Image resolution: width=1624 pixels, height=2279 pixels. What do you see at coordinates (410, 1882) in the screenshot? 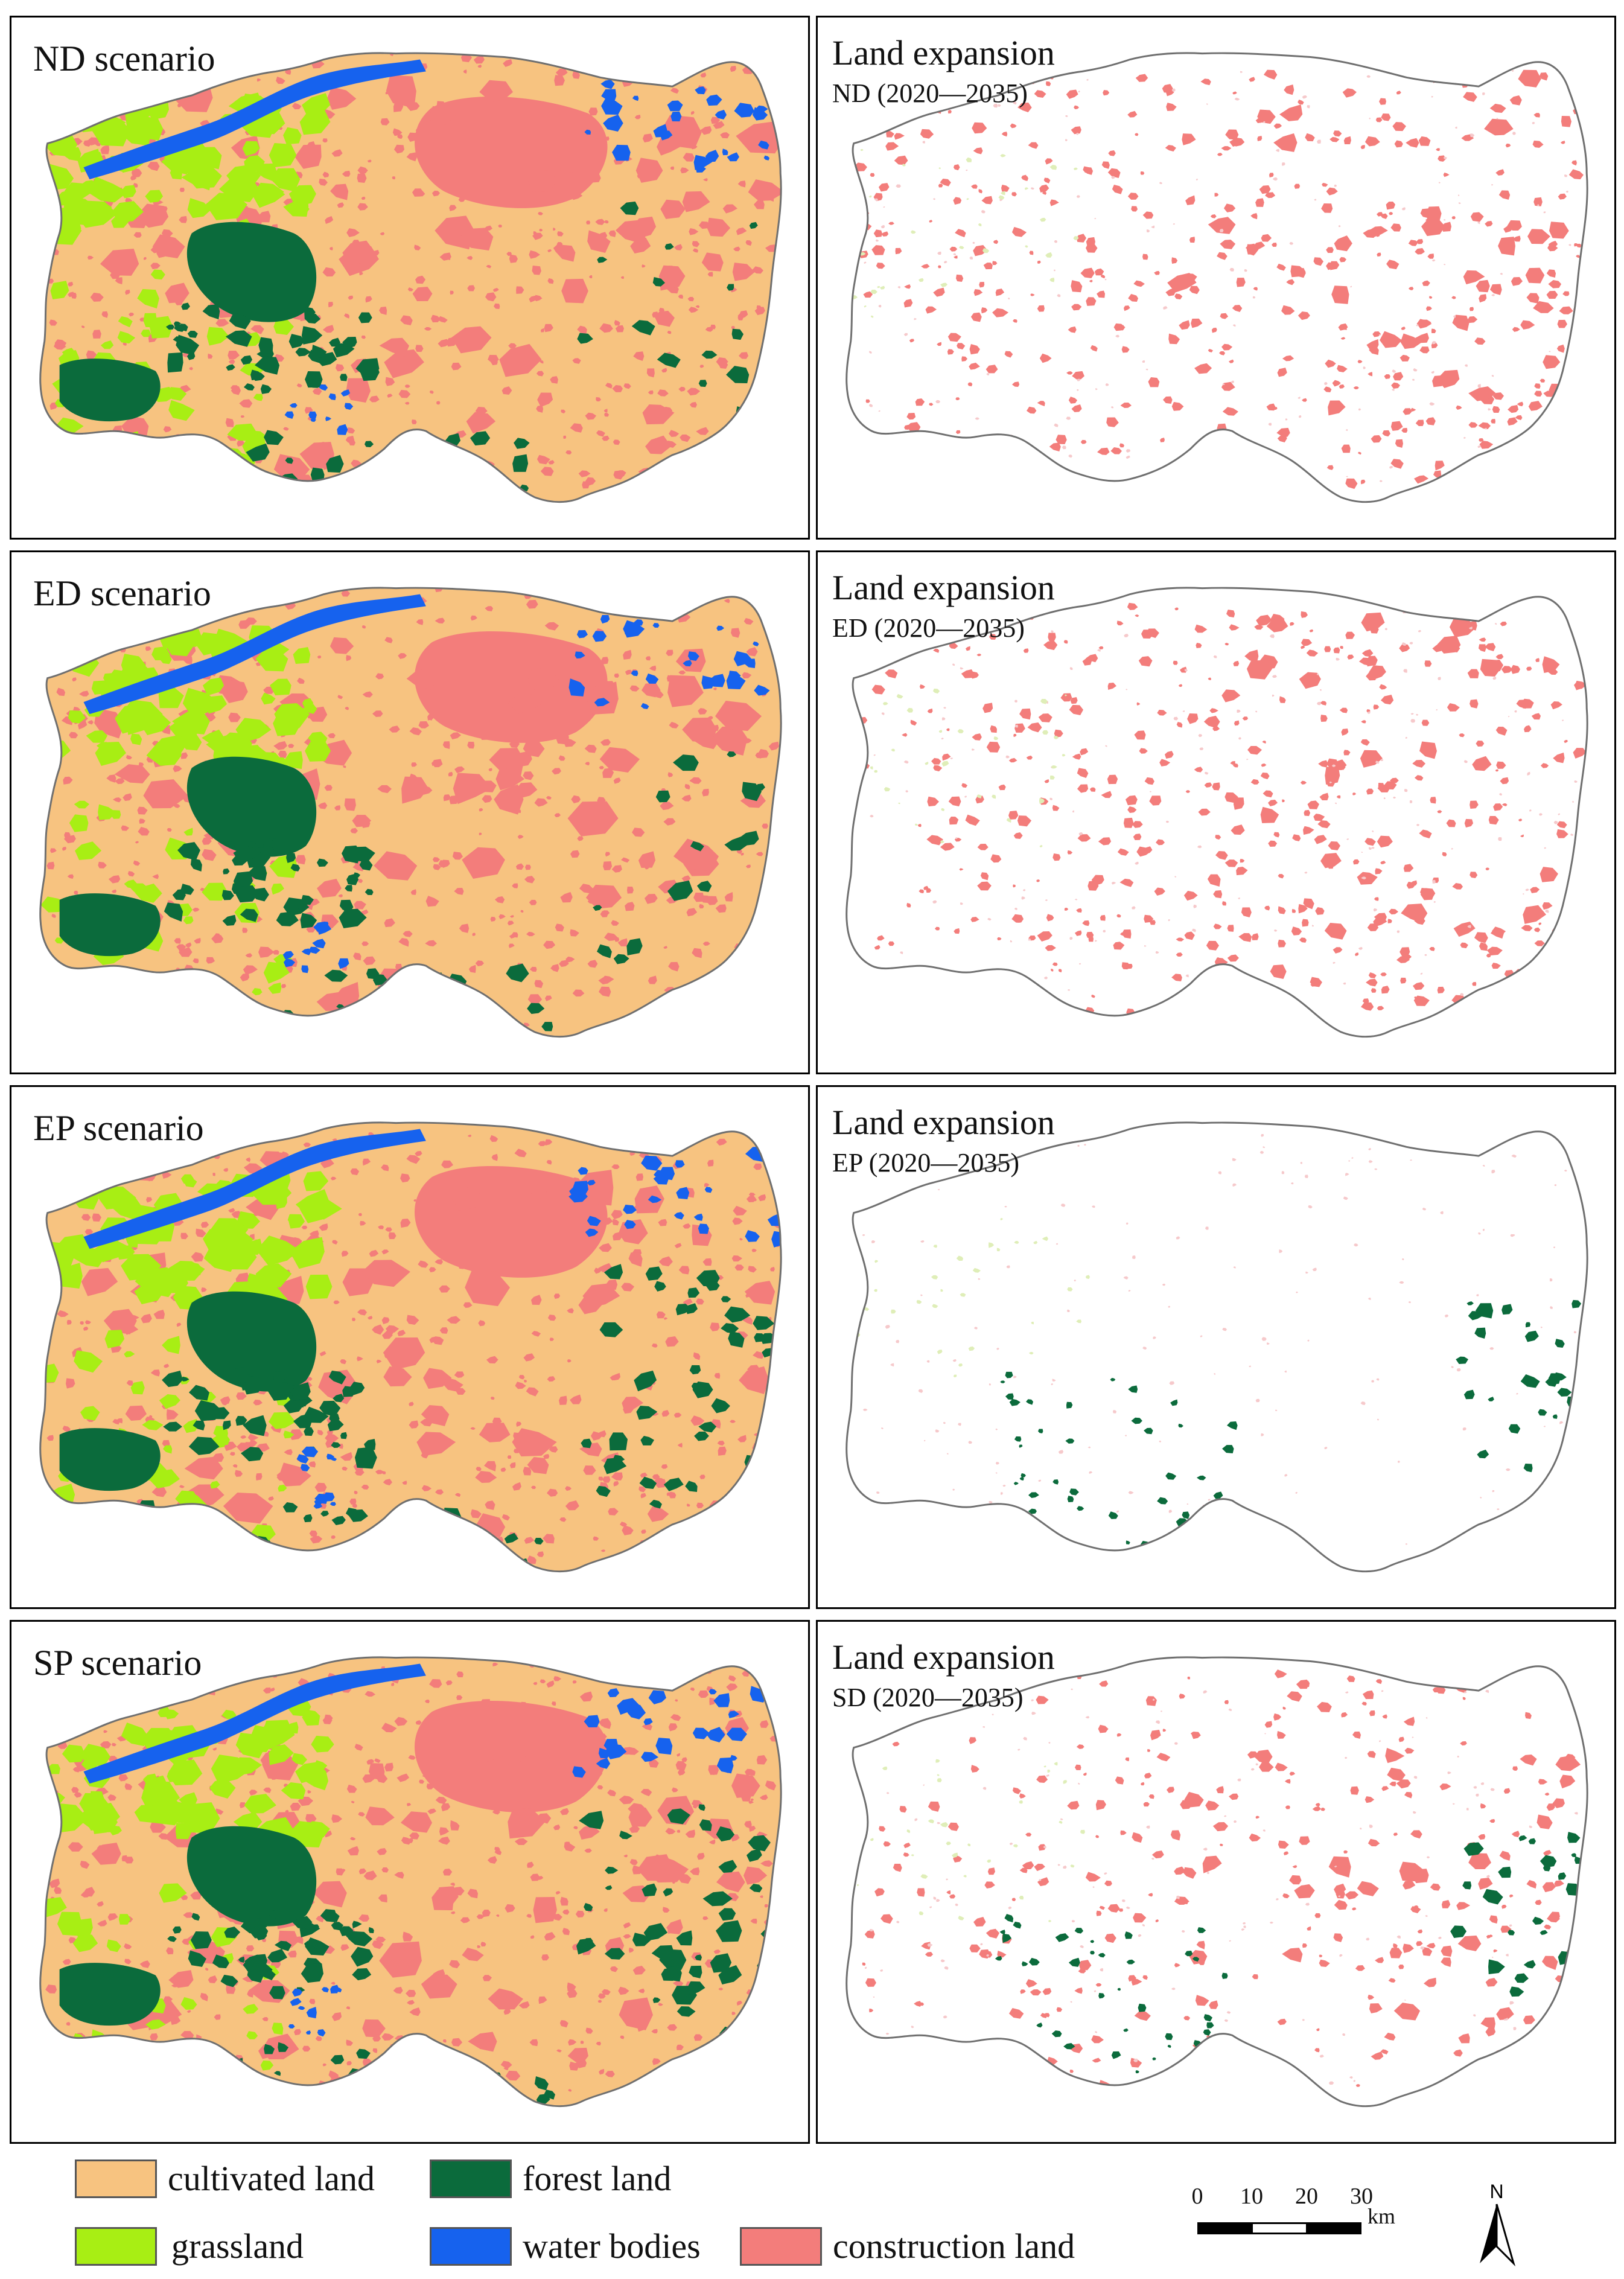
I see `land-use-map` at bounding box center [410, 1882].